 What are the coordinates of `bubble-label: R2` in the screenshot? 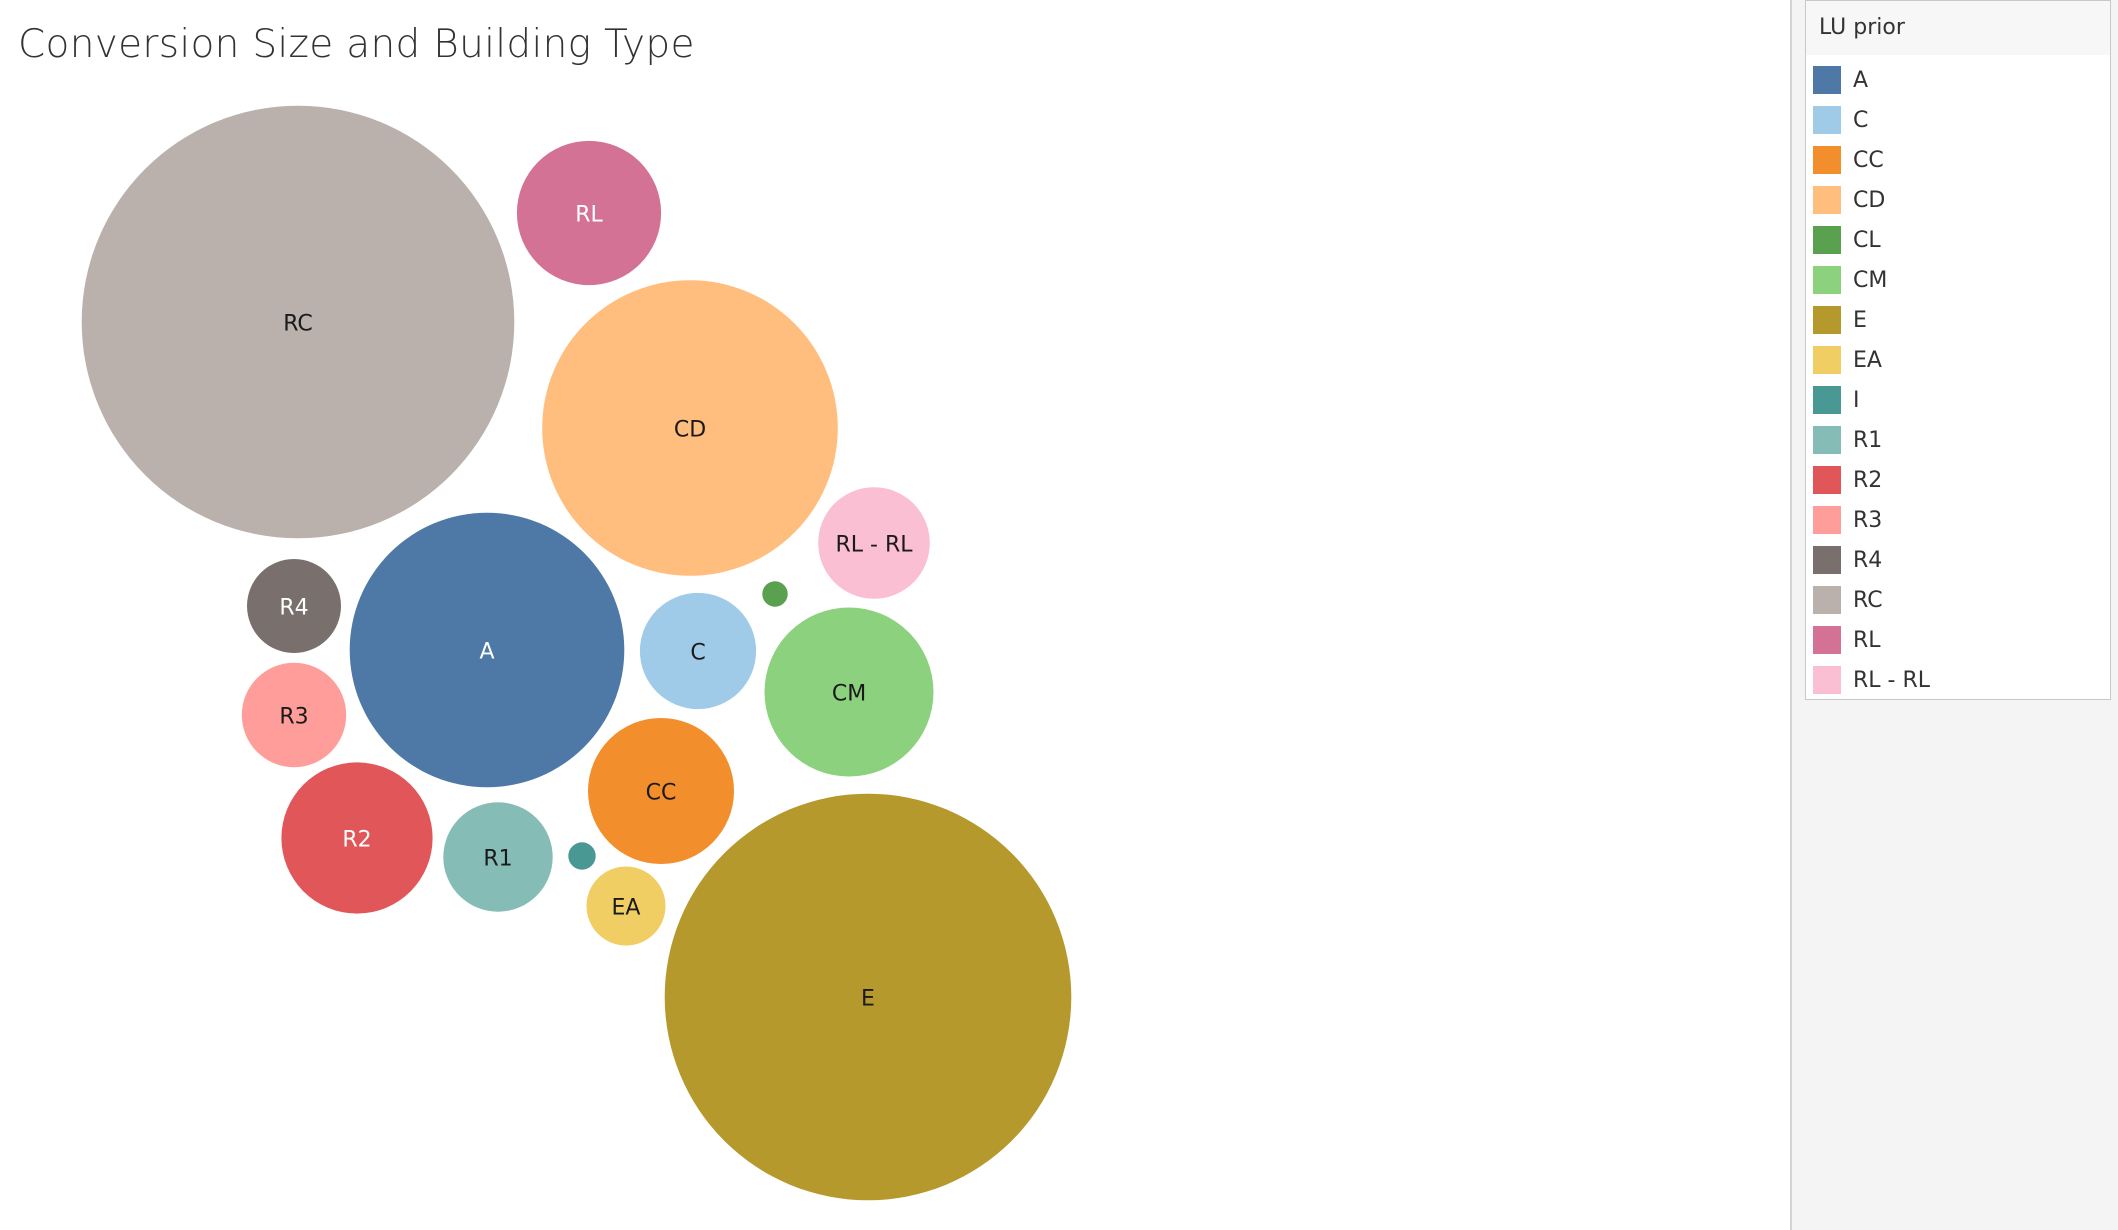 It's located at (356, 840).